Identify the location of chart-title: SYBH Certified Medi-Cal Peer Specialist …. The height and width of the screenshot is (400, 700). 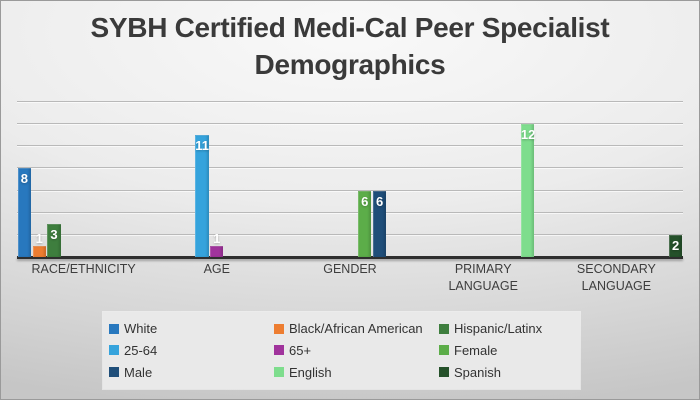
(350, 46).